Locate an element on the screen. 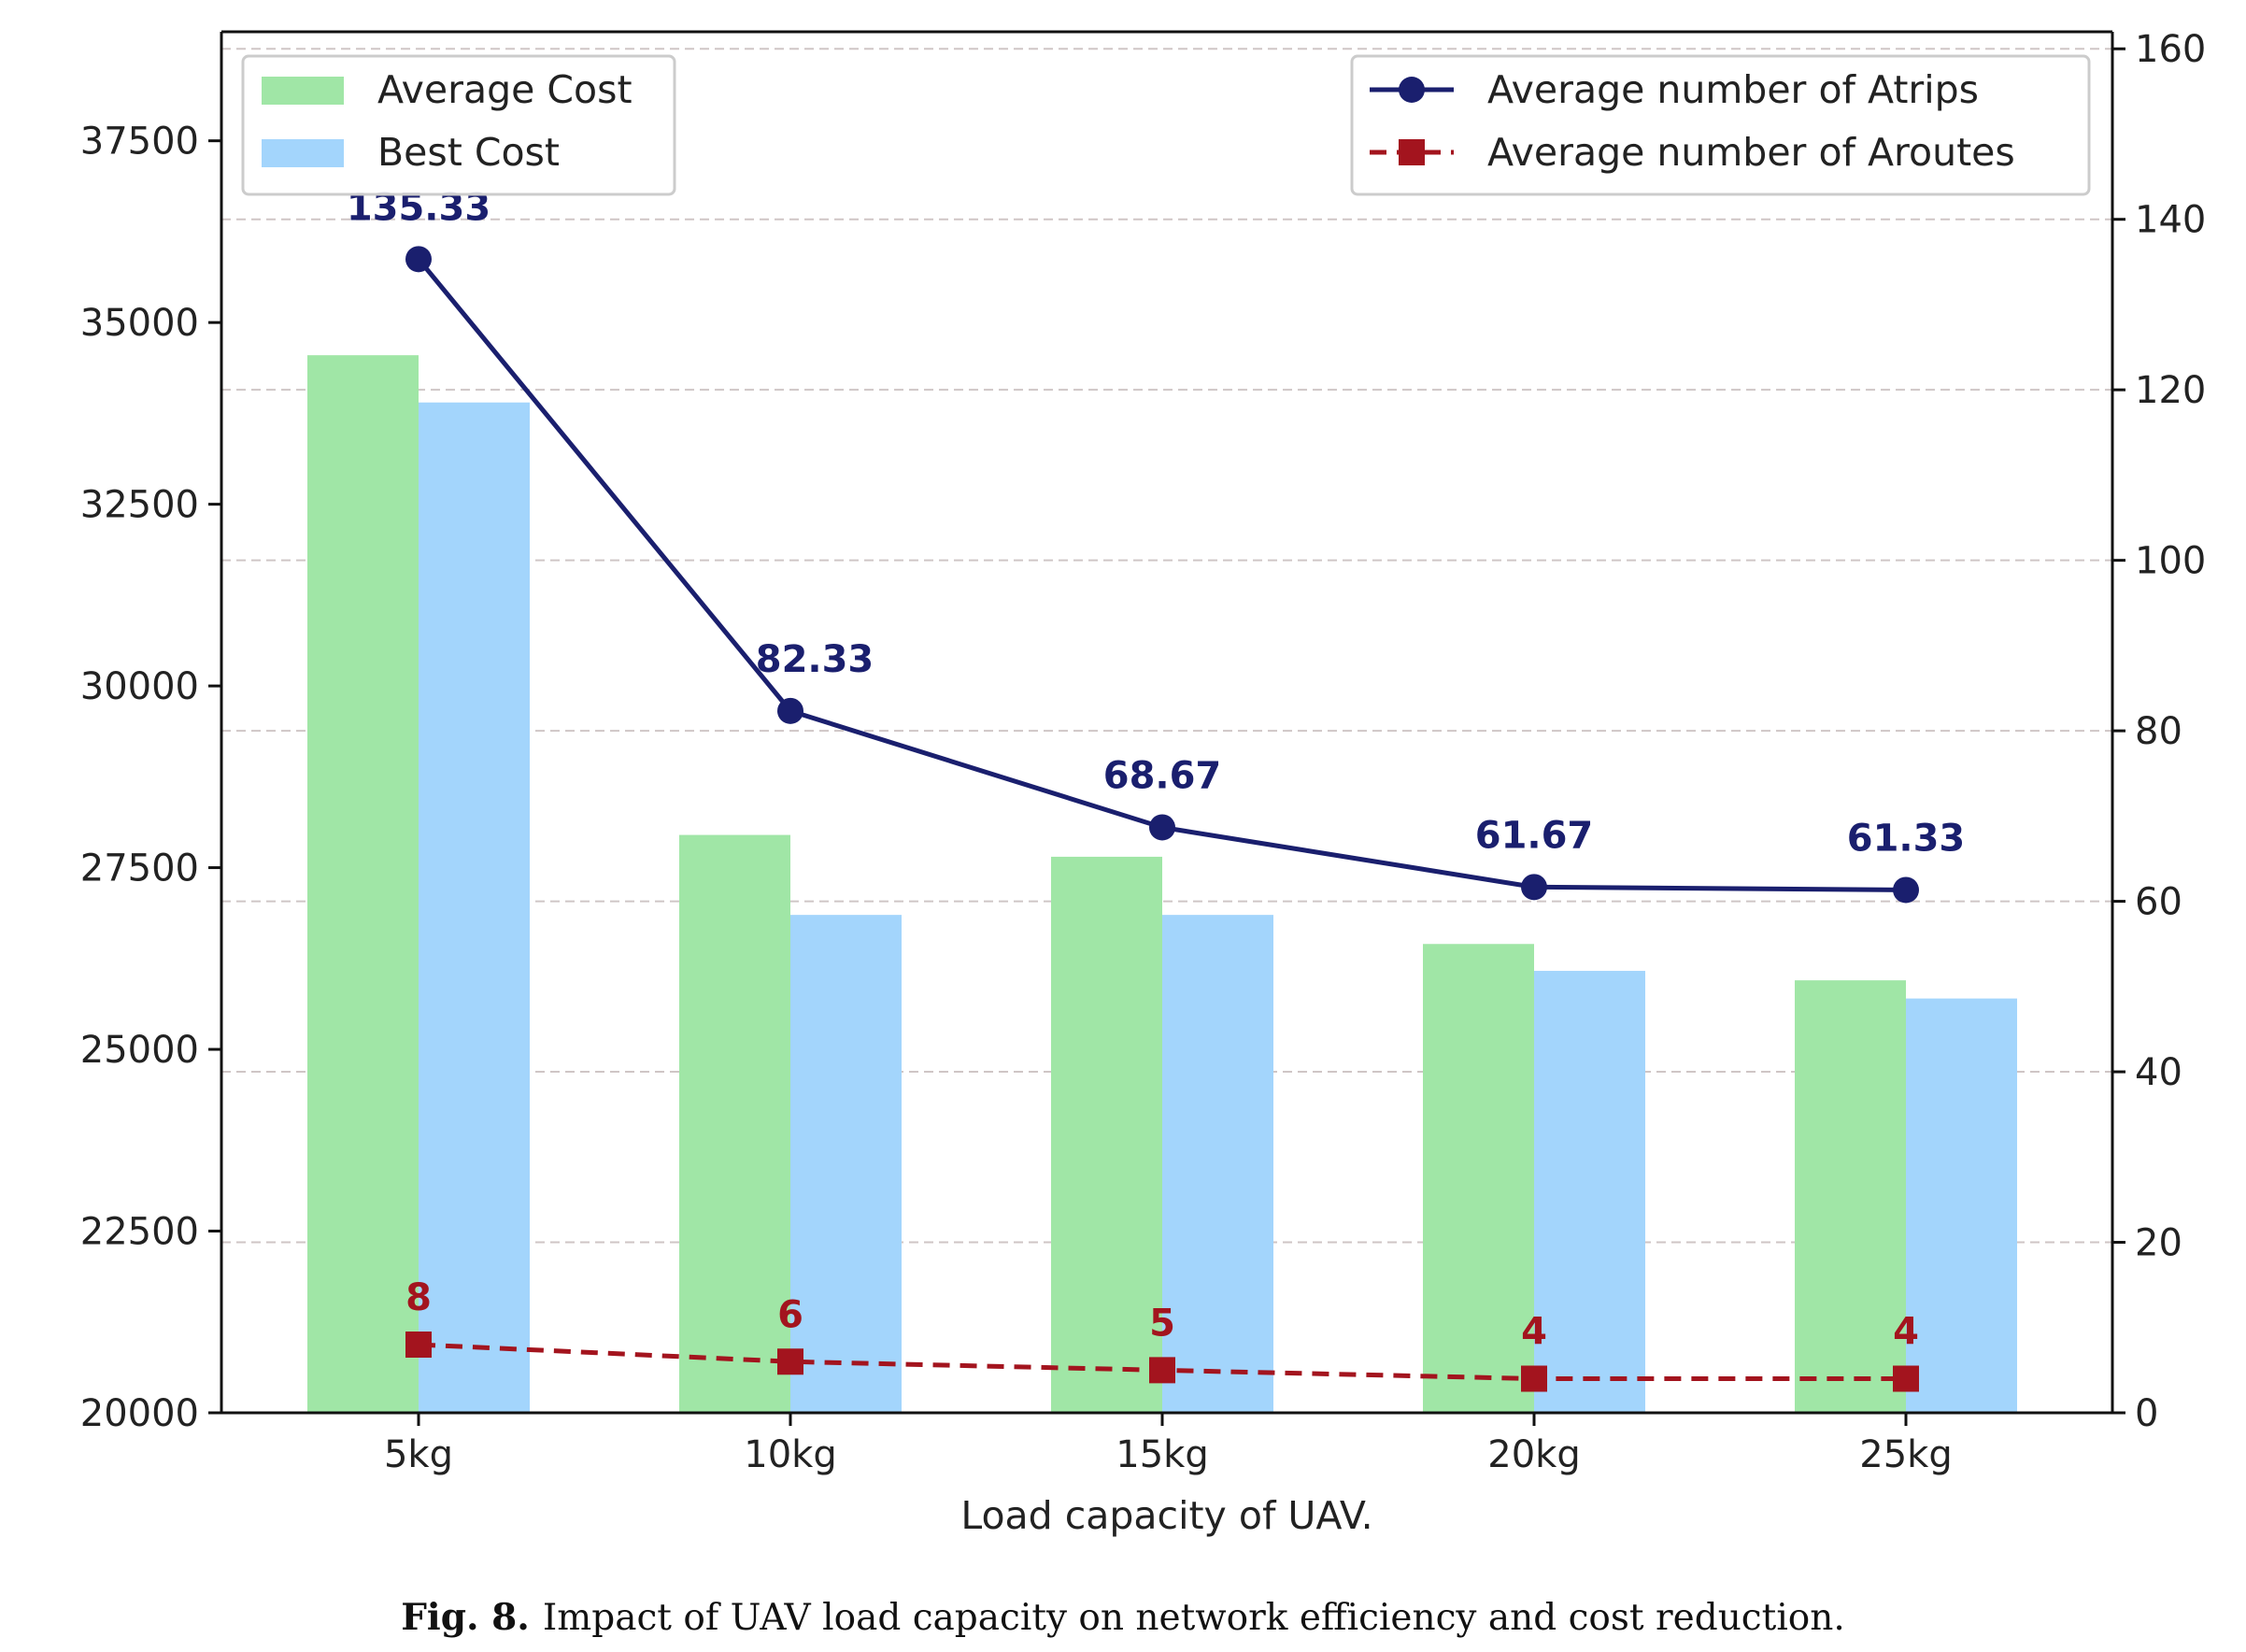  legend-label: Average Cost is located at coordinates (505, 90).